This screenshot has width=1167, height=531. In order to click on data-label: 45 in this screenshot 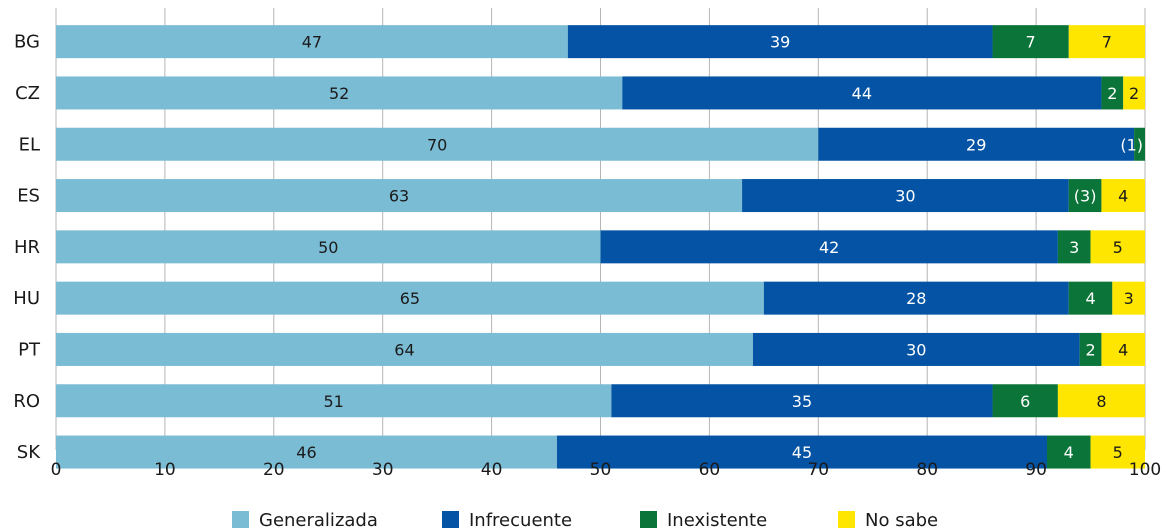, I will do `click(802, 452)`.